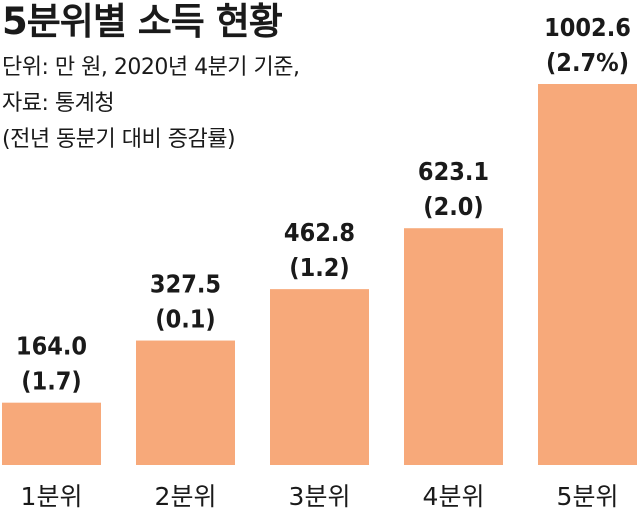 The height and width of the screenshot is (514, 638). What do you see at coordinates (454, 496) in the screenshot?
I see `category-label-q4: 4분위` at bounding box center [454, 496].